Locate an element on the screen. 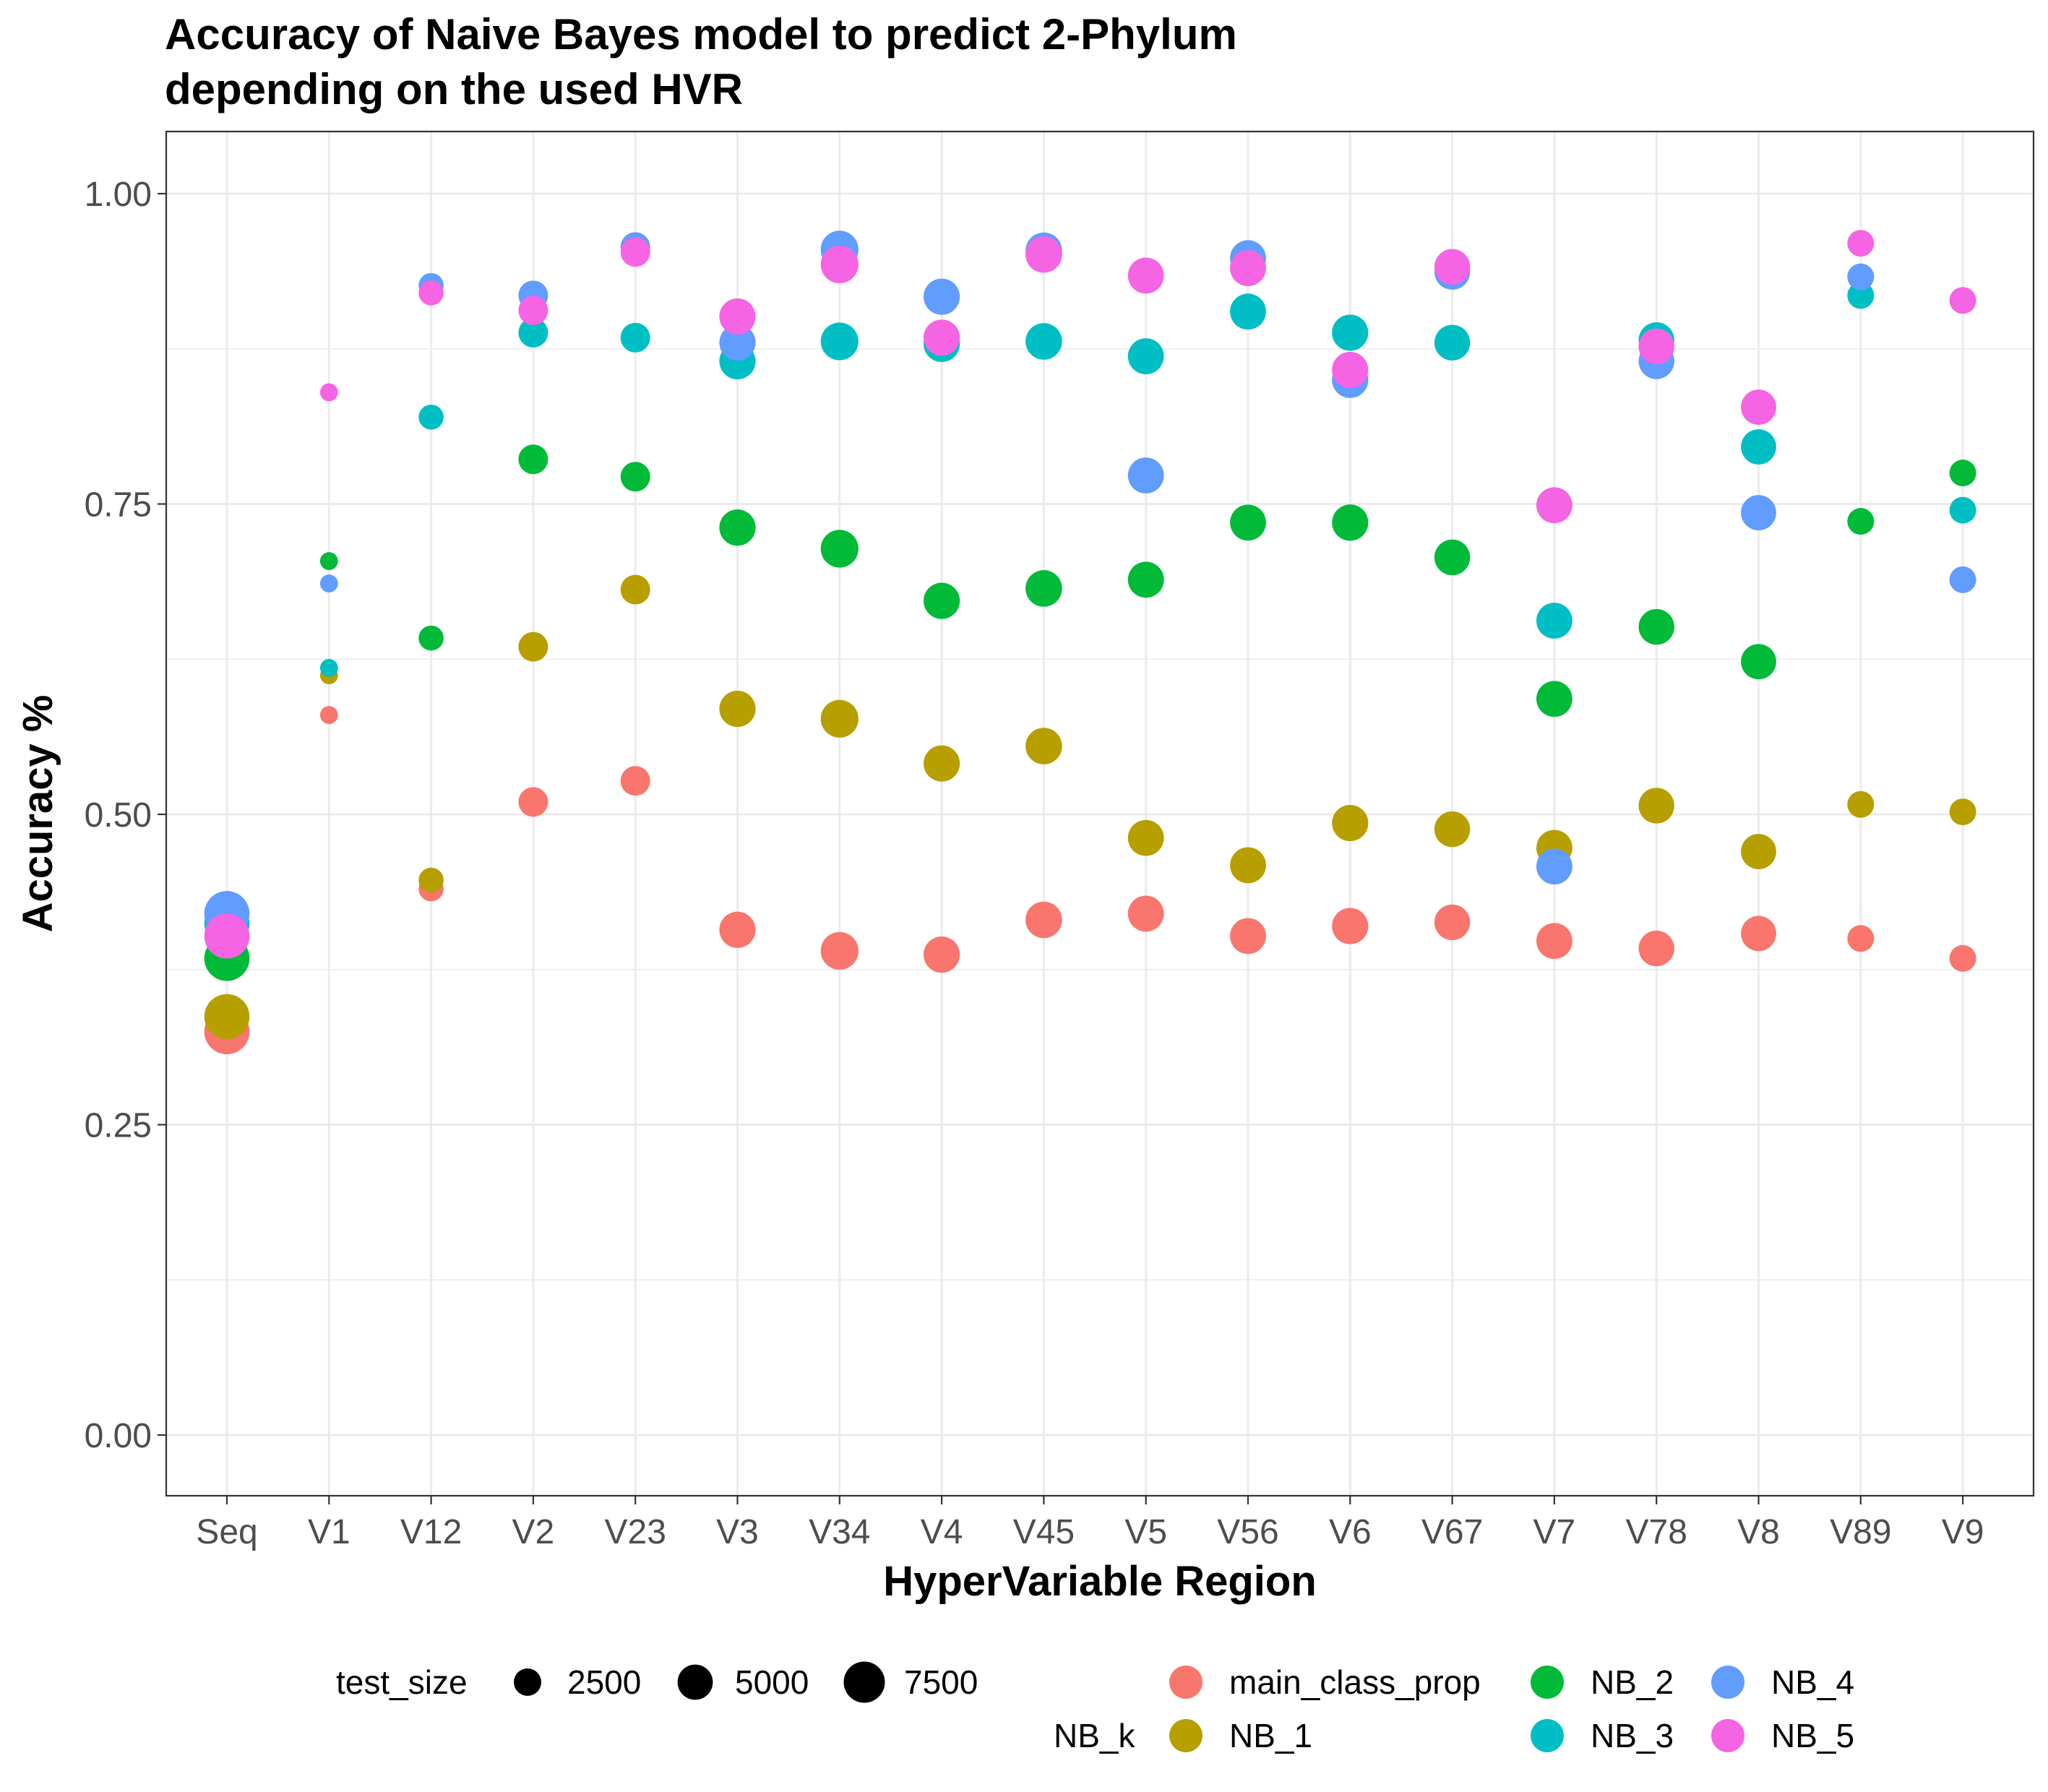 The height and width of the screenshot is (1792, 2048). color-legend-title: NB_k is located at coordinates (1094, 1735).